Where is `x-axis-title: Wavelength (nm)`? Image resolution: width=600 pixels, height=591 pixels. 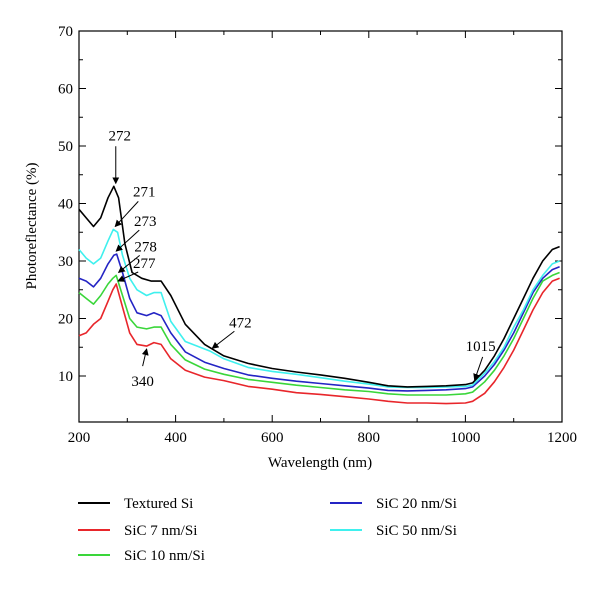 x-axis-title: Wavelength (nm) is located at coordinates (320, 463).